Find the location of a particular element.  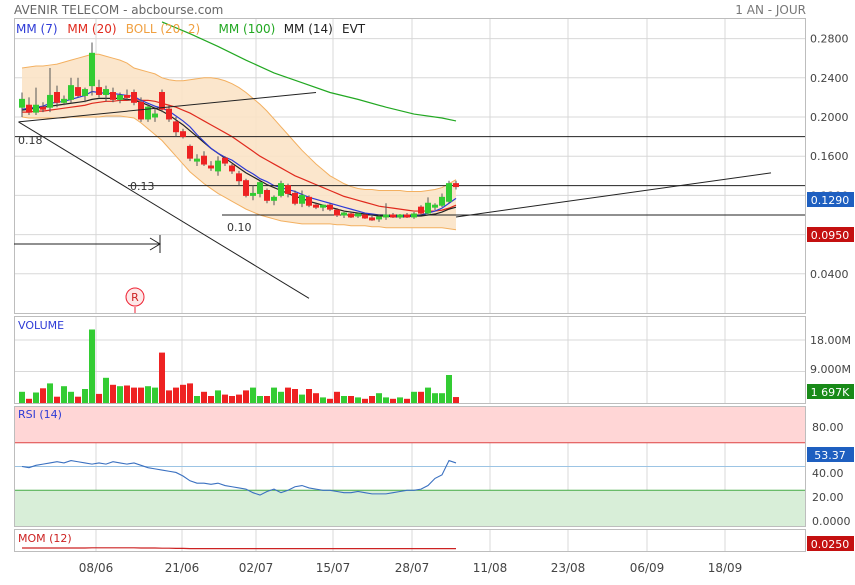

price-tick-label: 0.2800 is located at coordinates (829, 39).